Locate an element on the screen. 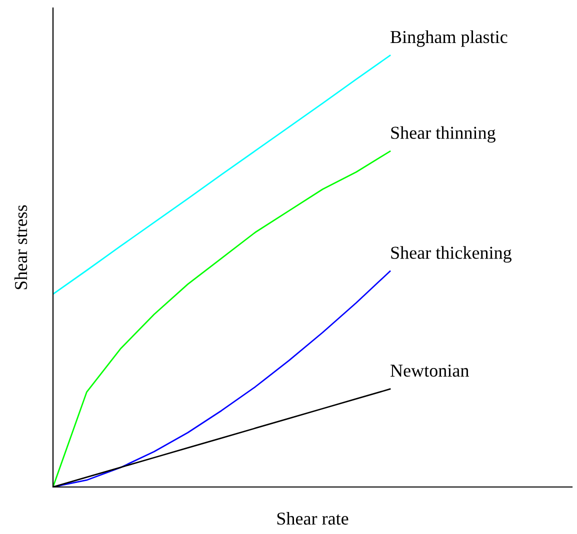  series-label: Shear thinning is located at coordinates (443, 134).